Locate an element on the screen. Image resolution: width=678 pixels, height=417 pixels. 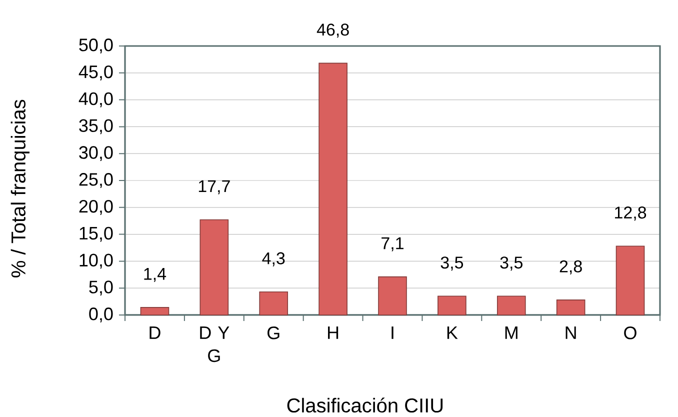
data-label: 2,8 is located at coordinates (571, 267).